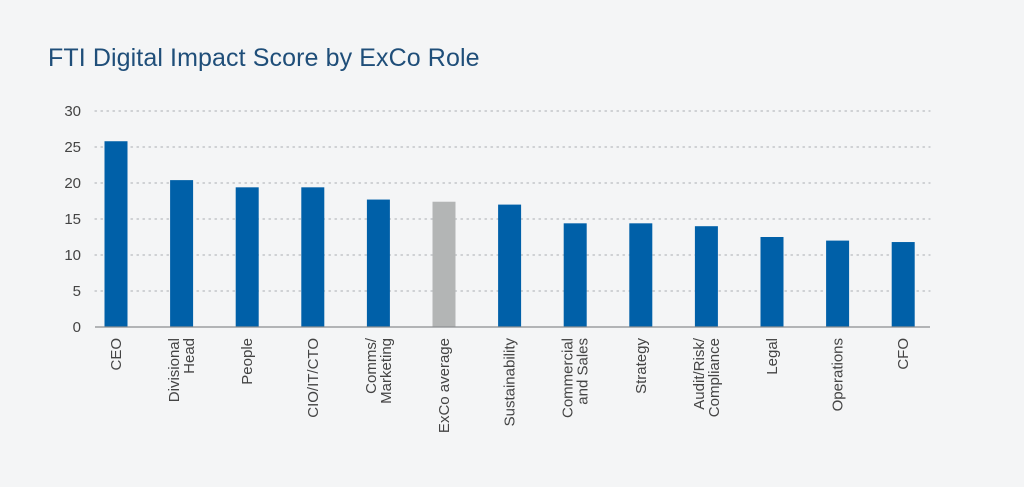 The width and height of the screenshot is (1024, 487). I want to click on bar-comms-marketing, so click(378, 263).